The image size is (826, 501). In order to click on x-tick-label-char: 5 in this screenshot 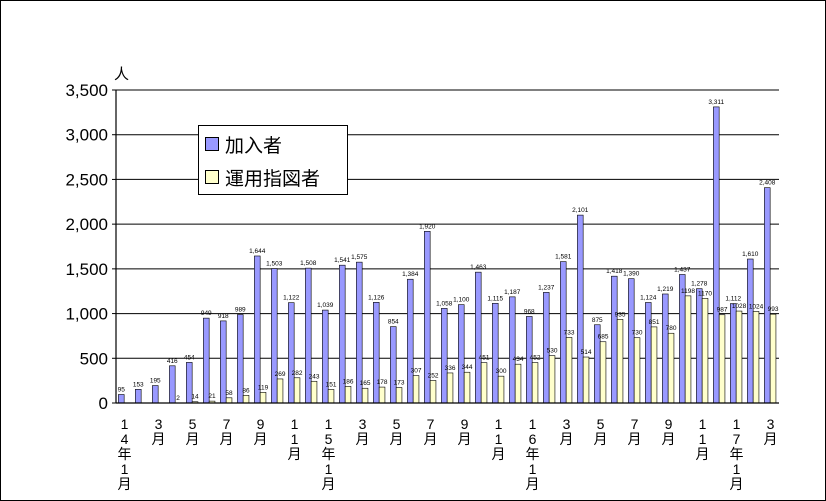, I will do `click(193, 424)`.